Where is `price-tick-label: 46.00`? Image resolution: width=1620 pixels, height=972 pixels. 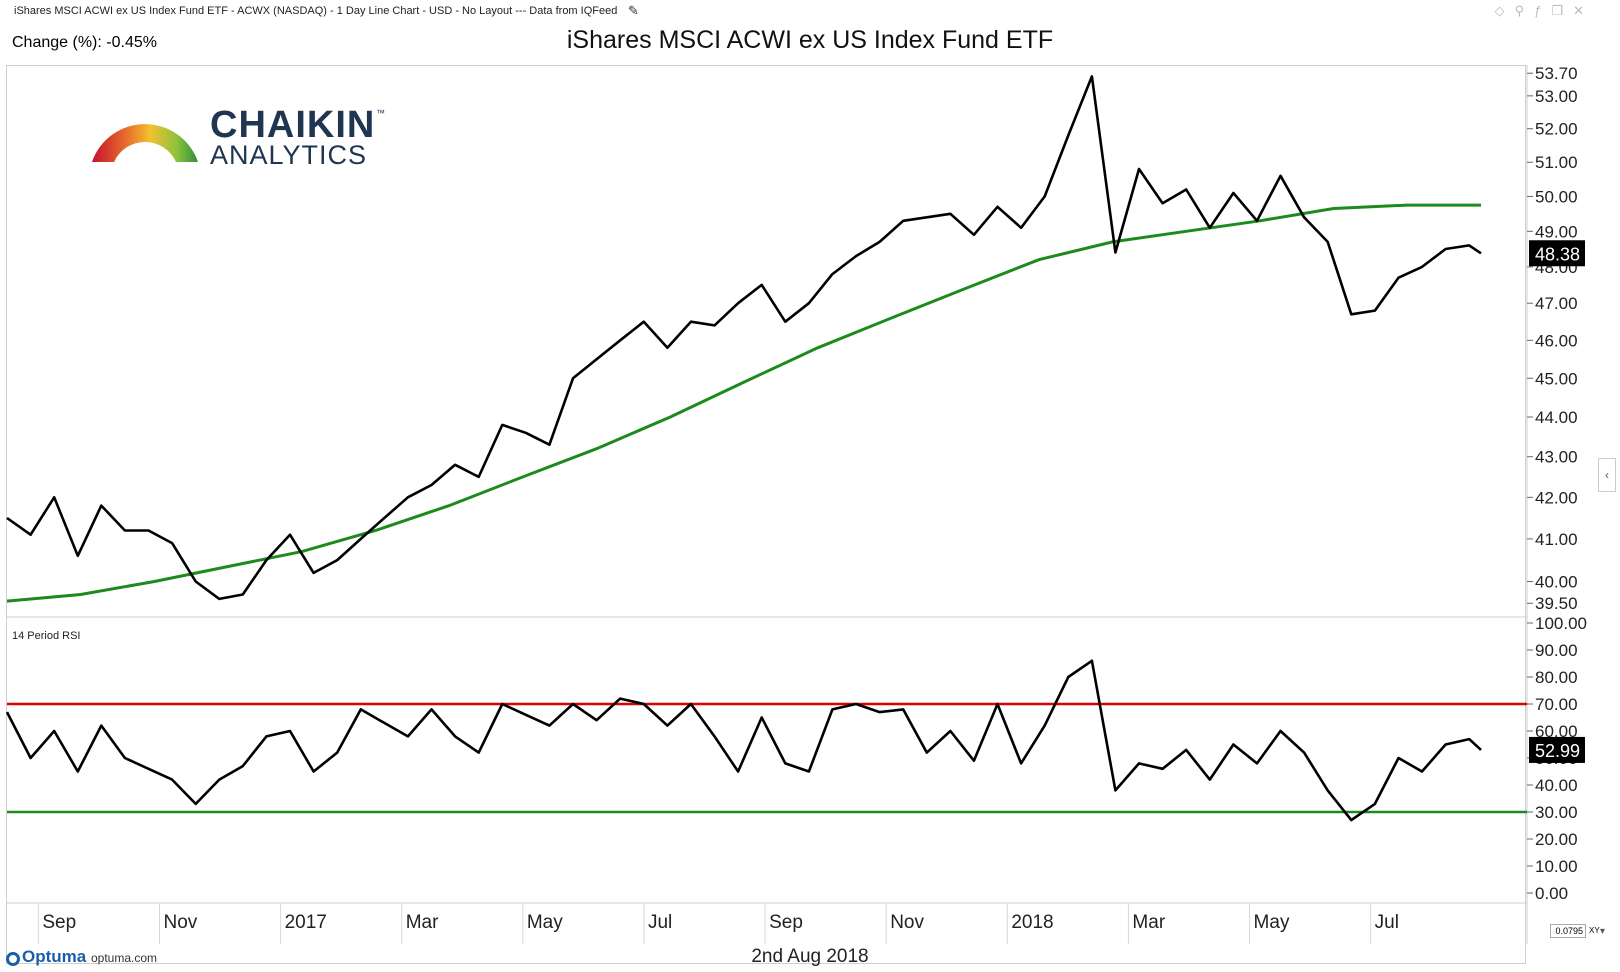 price-tick-label: 46.00 is located at coordinates (1556, 340).